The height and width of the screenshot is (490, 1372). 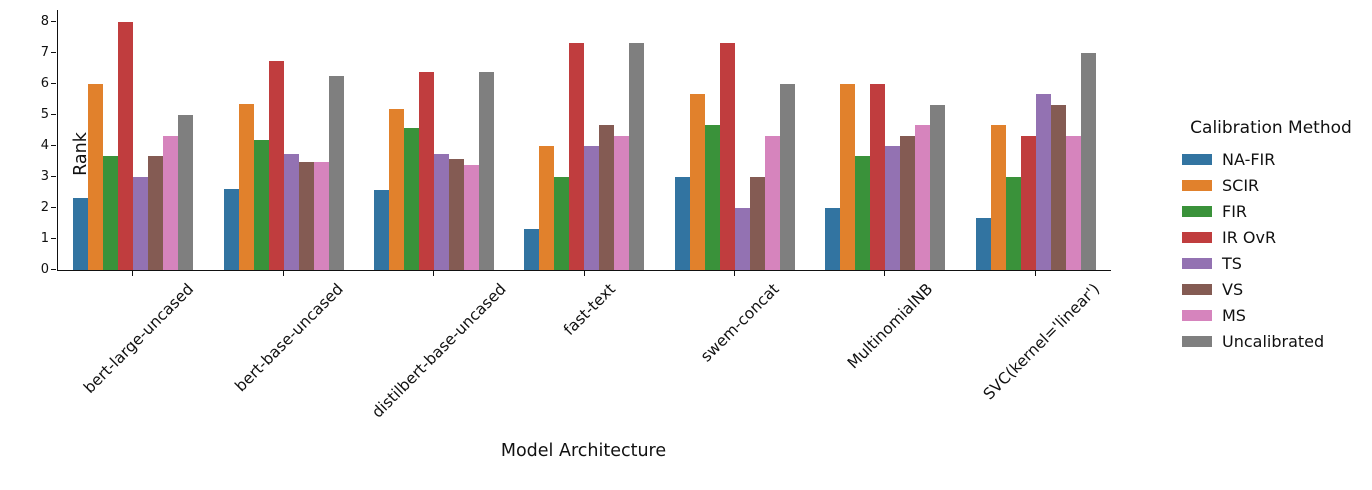 What do you see at coordinates (44, 238) in the screenshot?
I see `y-tick-label: 1` at bounding box center [44, 238].